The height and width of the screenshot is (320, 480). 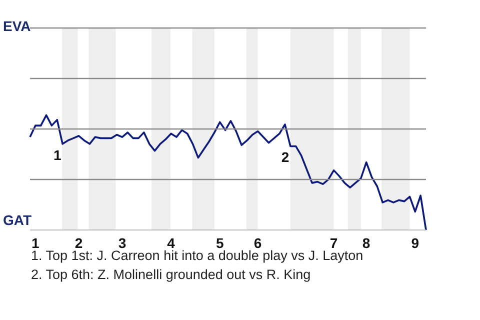 I want to click on text: EVA, so click(x=17, y=26).